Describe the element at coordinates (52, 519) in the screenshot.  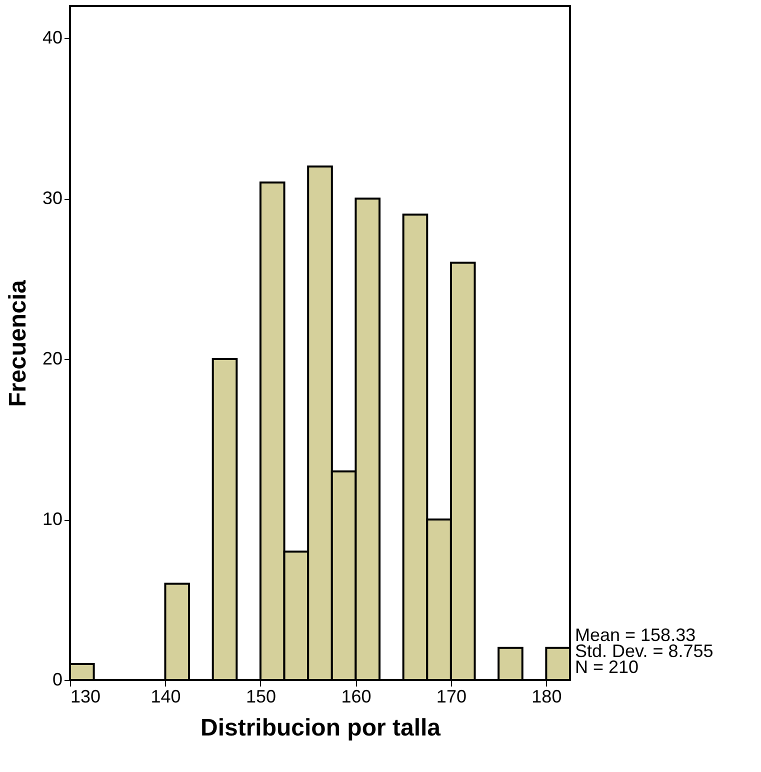
I see `y-tick-label: 10` at that location.